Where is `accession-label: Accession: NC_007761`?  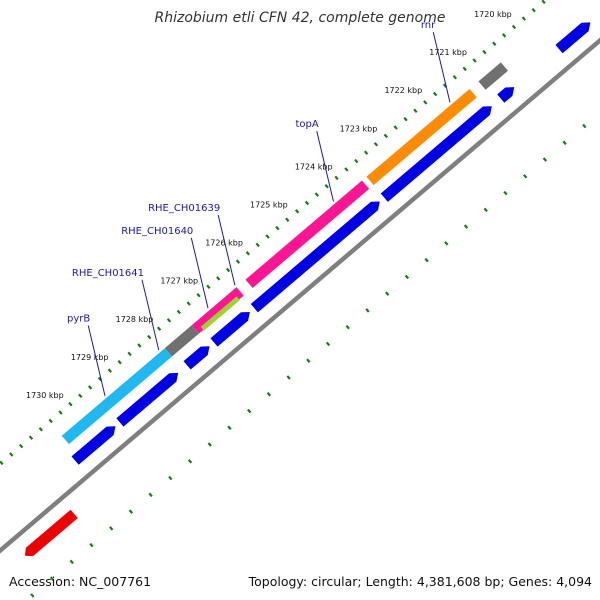 accession-label: Accession: NC_007761 is located at coordinates (80, 581).